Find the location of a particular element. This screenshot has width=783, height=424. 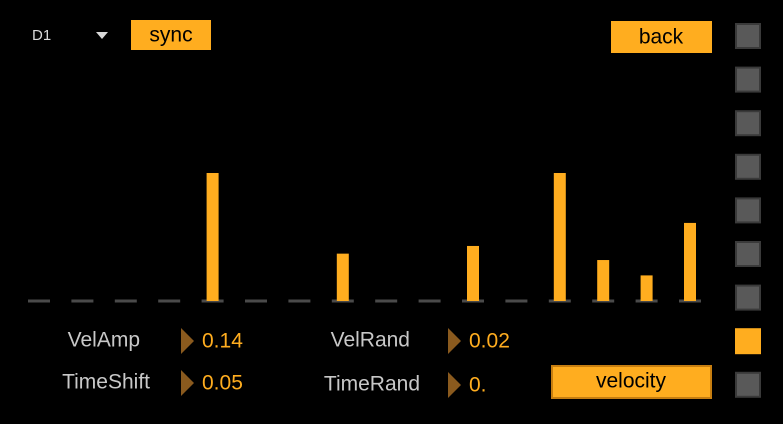

param-label: TimeRand is located at coordinates (372, 384).